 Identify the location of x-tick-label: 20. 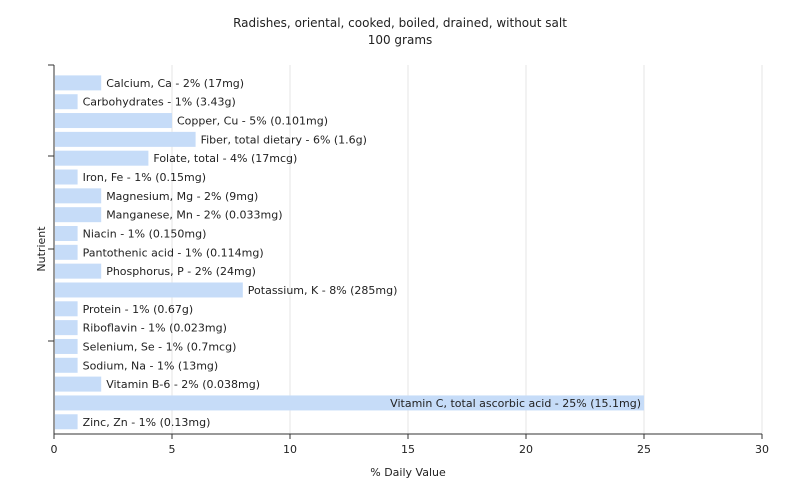
(526, 449).